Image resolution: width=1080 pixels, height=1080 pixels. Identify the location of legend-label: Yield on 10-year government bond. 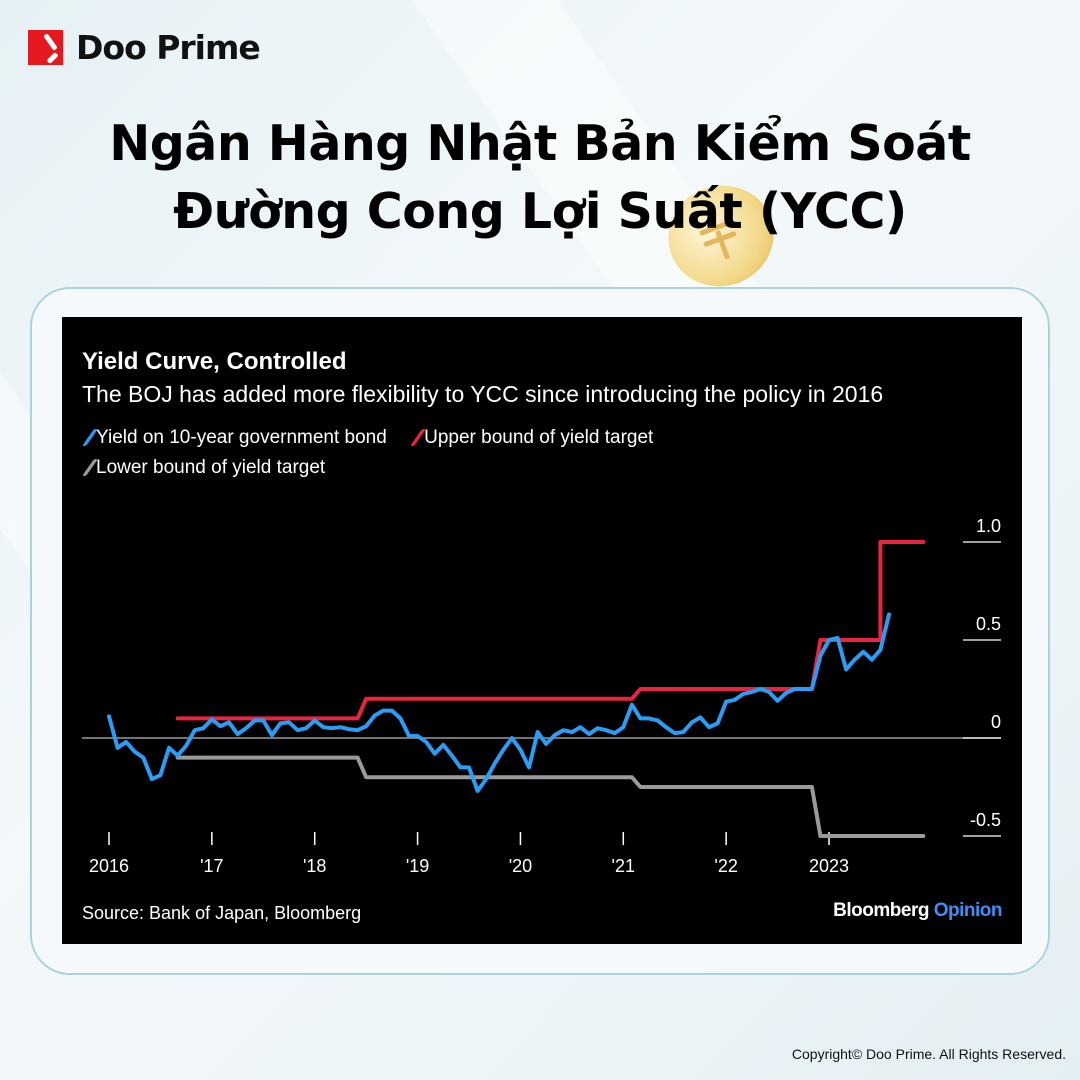
(241, 437).